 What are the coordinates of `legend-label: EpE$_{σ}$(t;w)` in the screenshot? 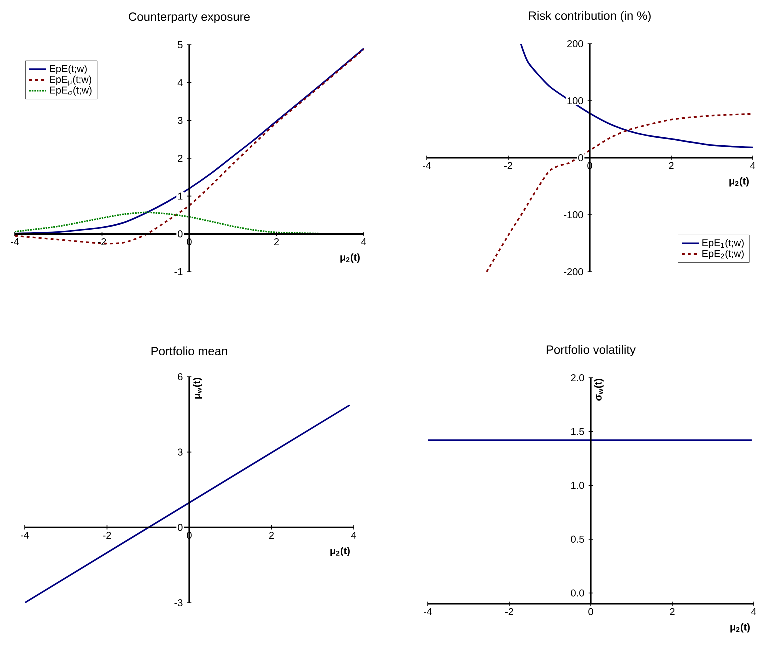 It's located at (71, 91).